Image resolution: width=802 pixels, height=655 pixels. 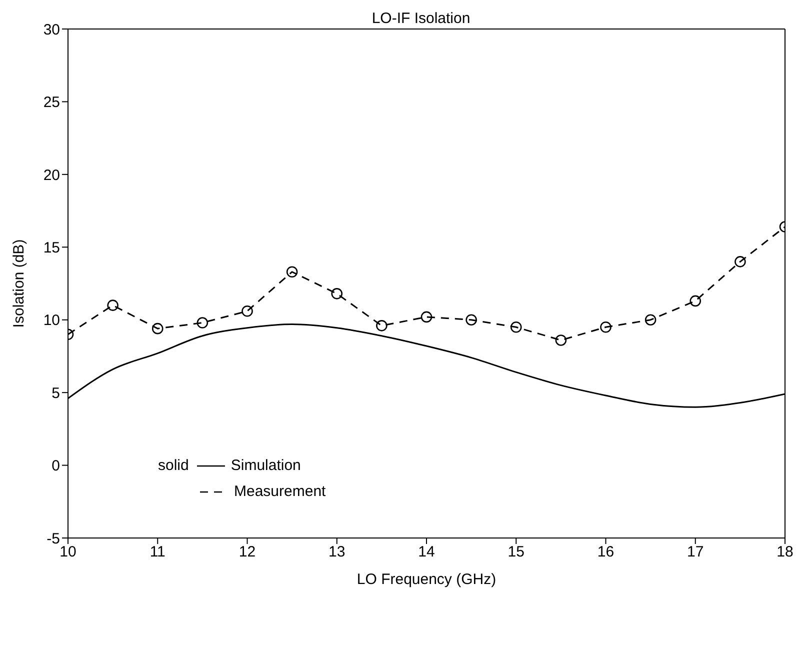 What do you see at coordinates (56, 466) in the screenshot?
I see `y-tick-label: 0` at bounding box center [56, 466].